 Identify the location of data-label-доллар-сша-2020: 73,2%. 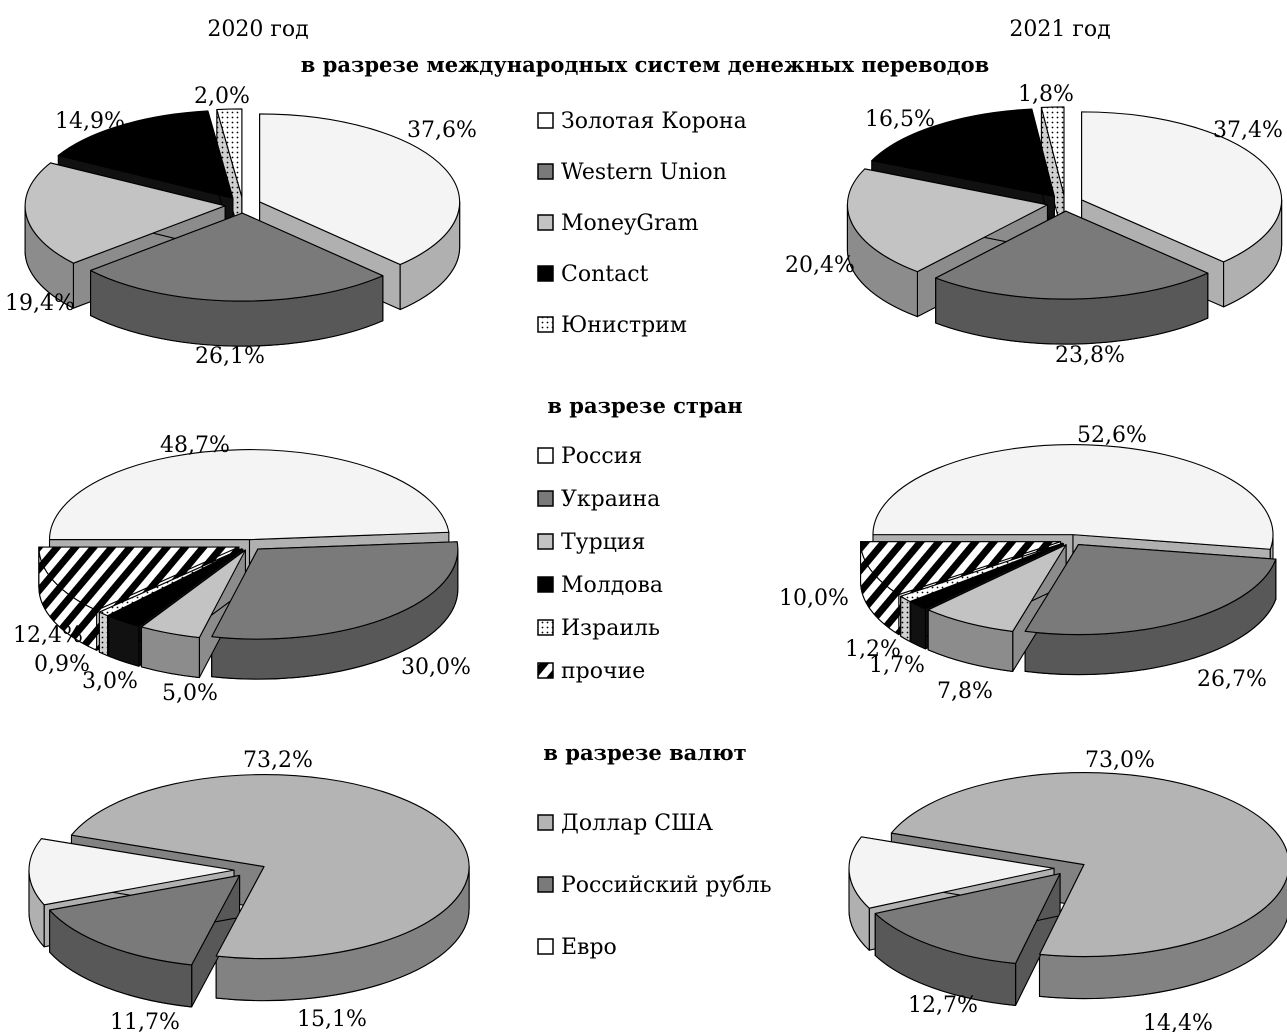
(278, 760).